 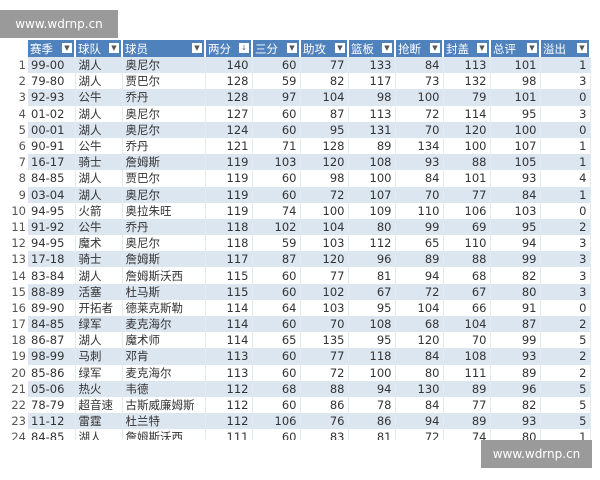 What do you see at coordinates (18, 405) in the screenshot?
I see `row-number: 22` at bounding box center [18, 405].